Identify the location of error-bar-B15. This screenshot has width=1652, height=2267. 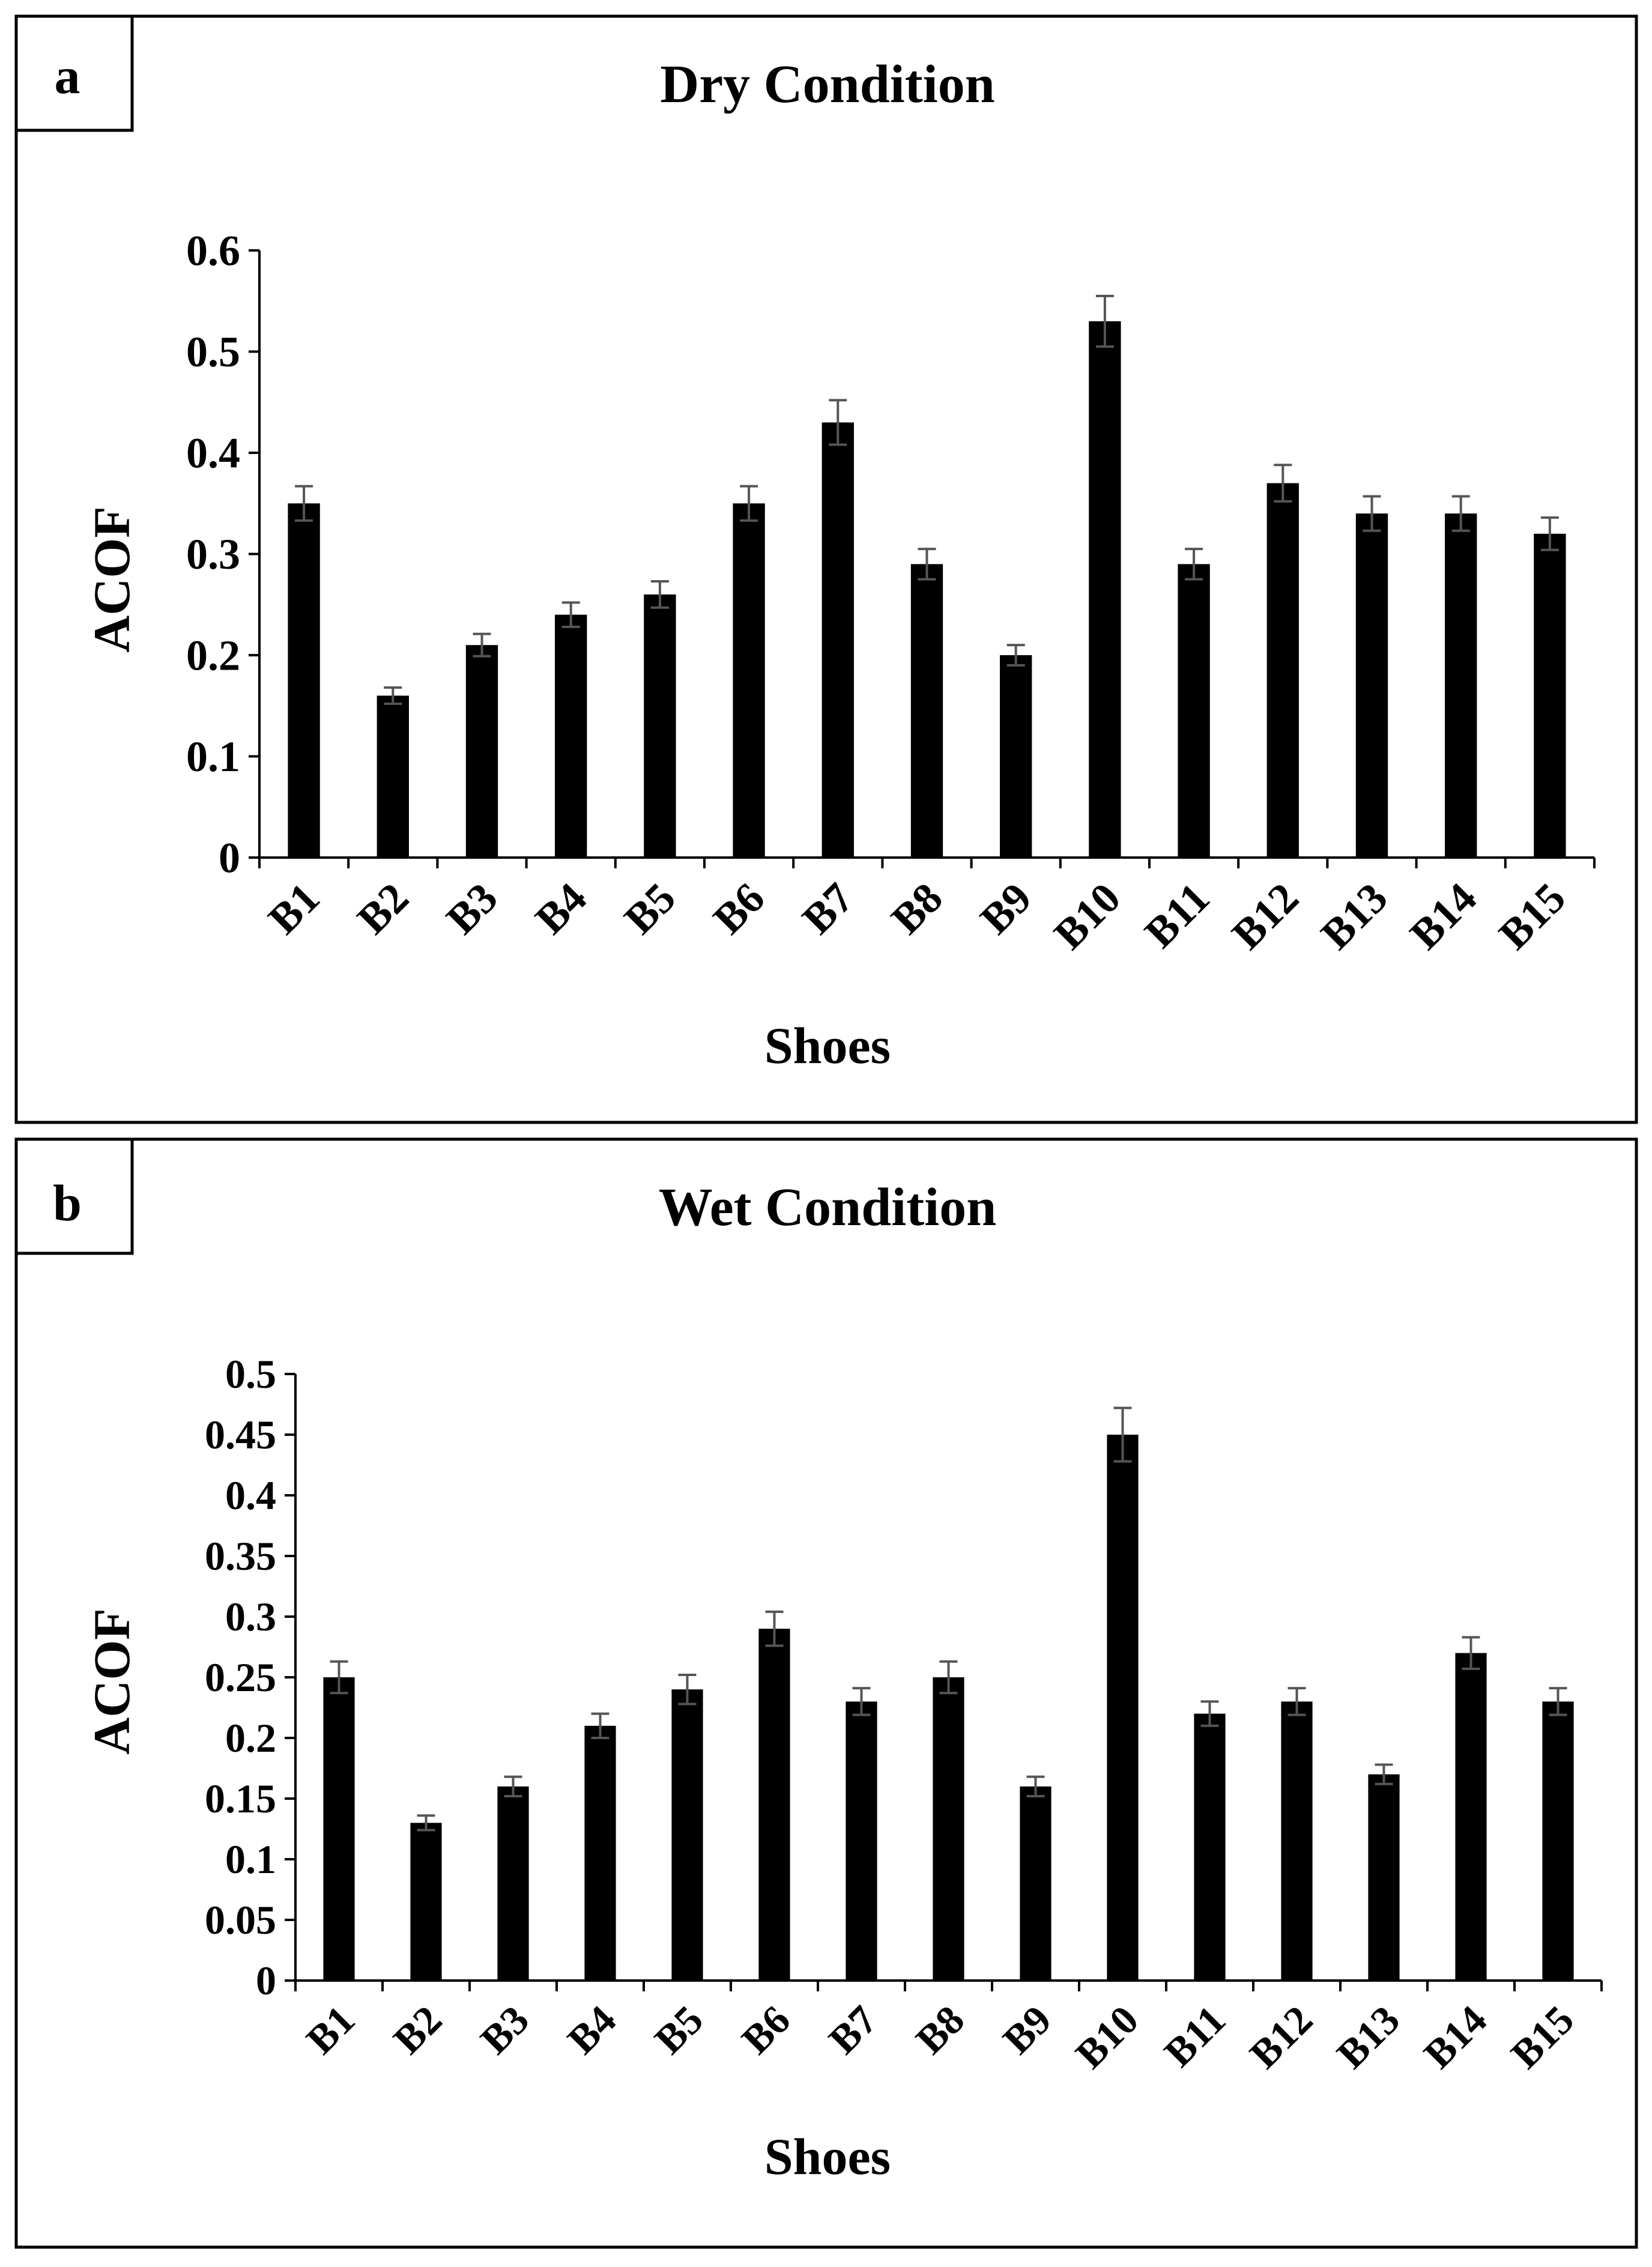
(1558, 1701).